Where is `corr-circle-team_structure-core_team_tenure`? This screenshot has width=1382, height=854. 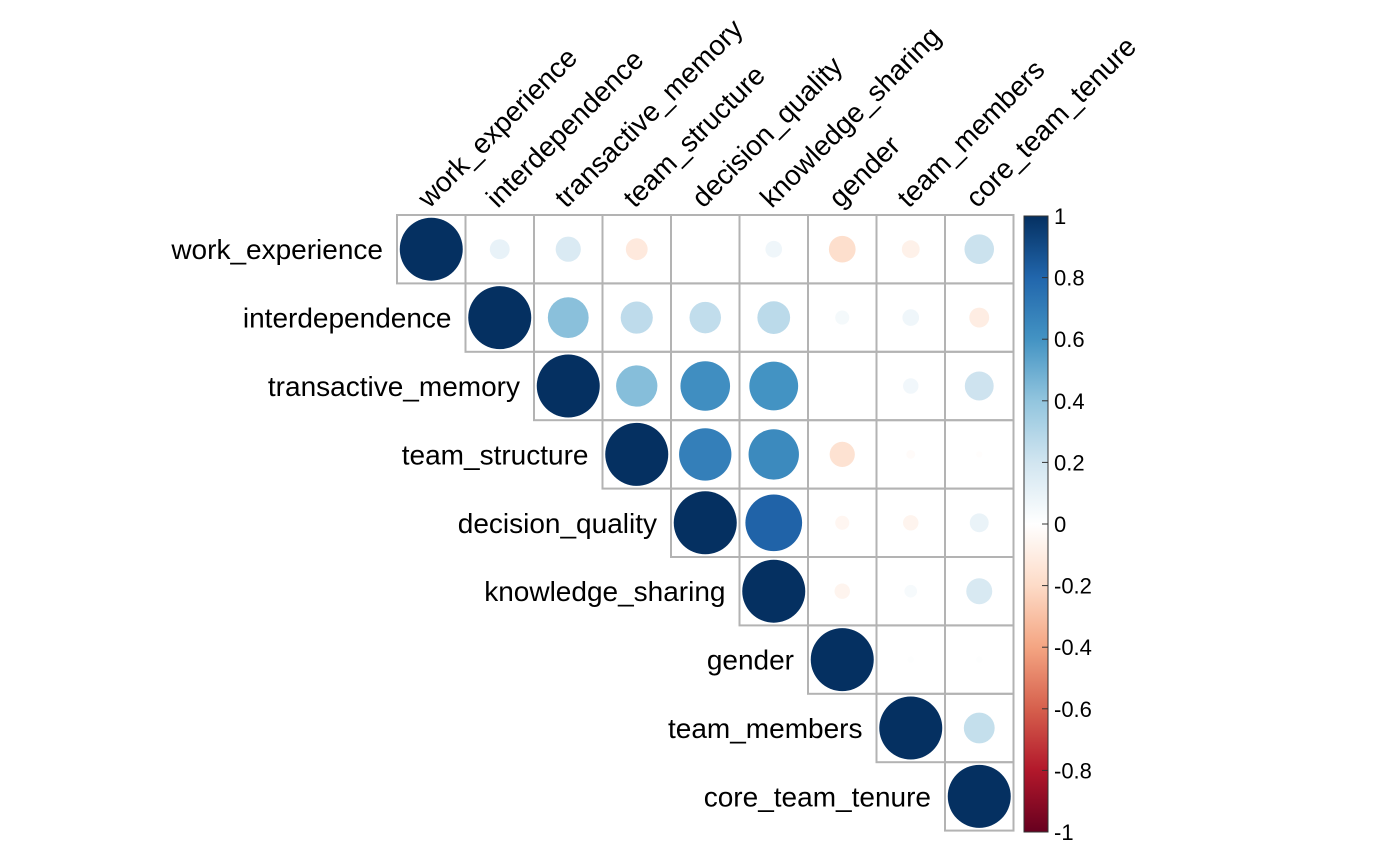
corr-circle-team_structure-core_team_tenure is located at coordinates (979, 454).